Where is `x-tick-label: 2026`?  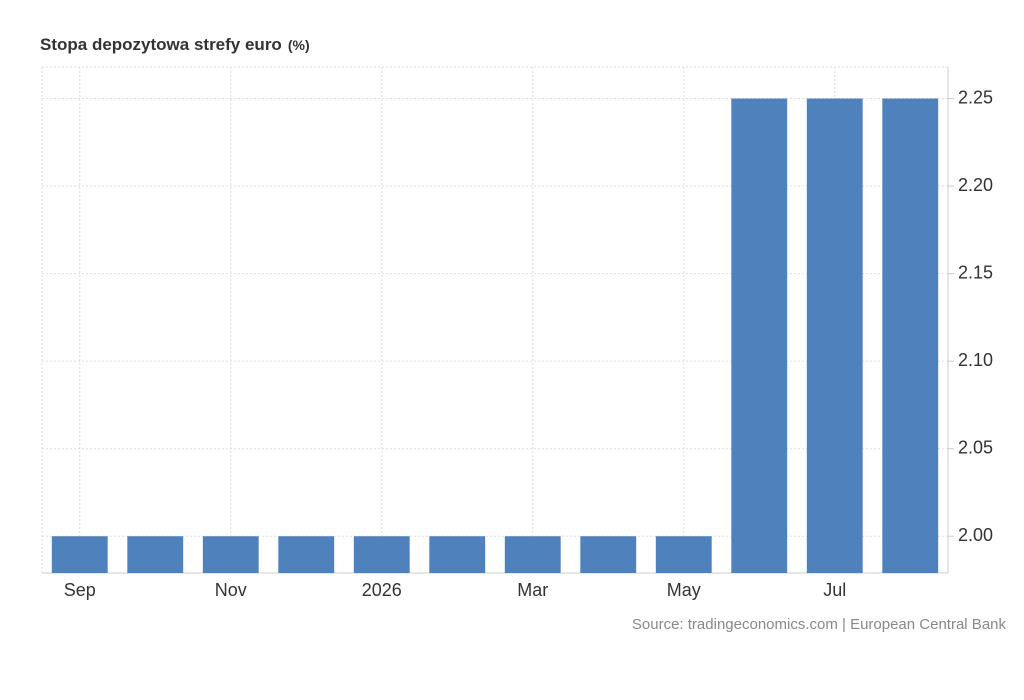 x-tick-label: 2026 is located at coordinates (382, 590).